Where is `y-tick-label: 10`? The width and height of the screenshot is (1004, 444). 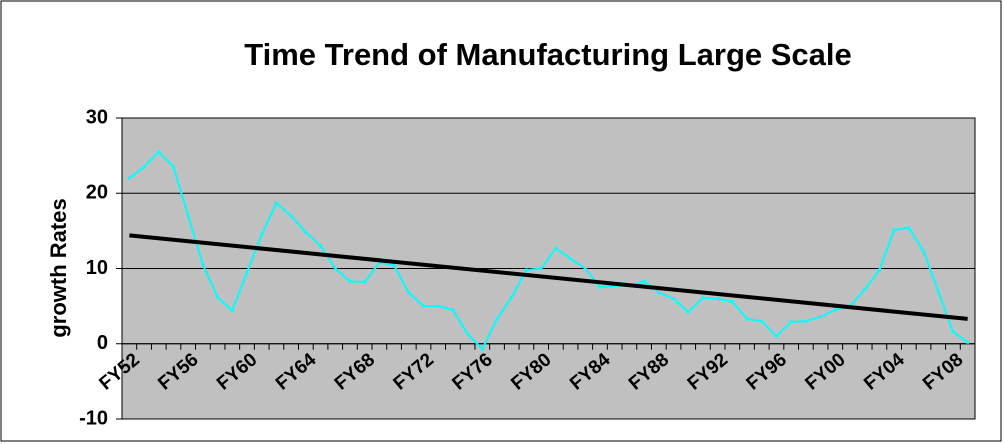
y-tick-label: 10 is located at coordinates (97, 268).